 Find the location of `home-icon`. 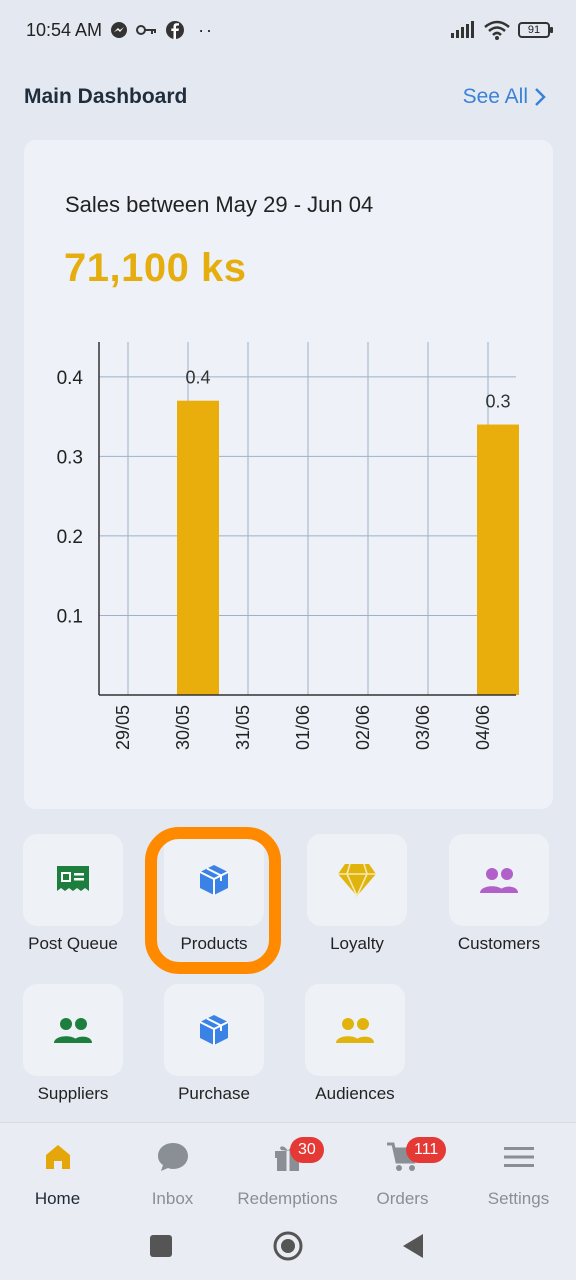

home-icon is located at coordinates (57, 1157).